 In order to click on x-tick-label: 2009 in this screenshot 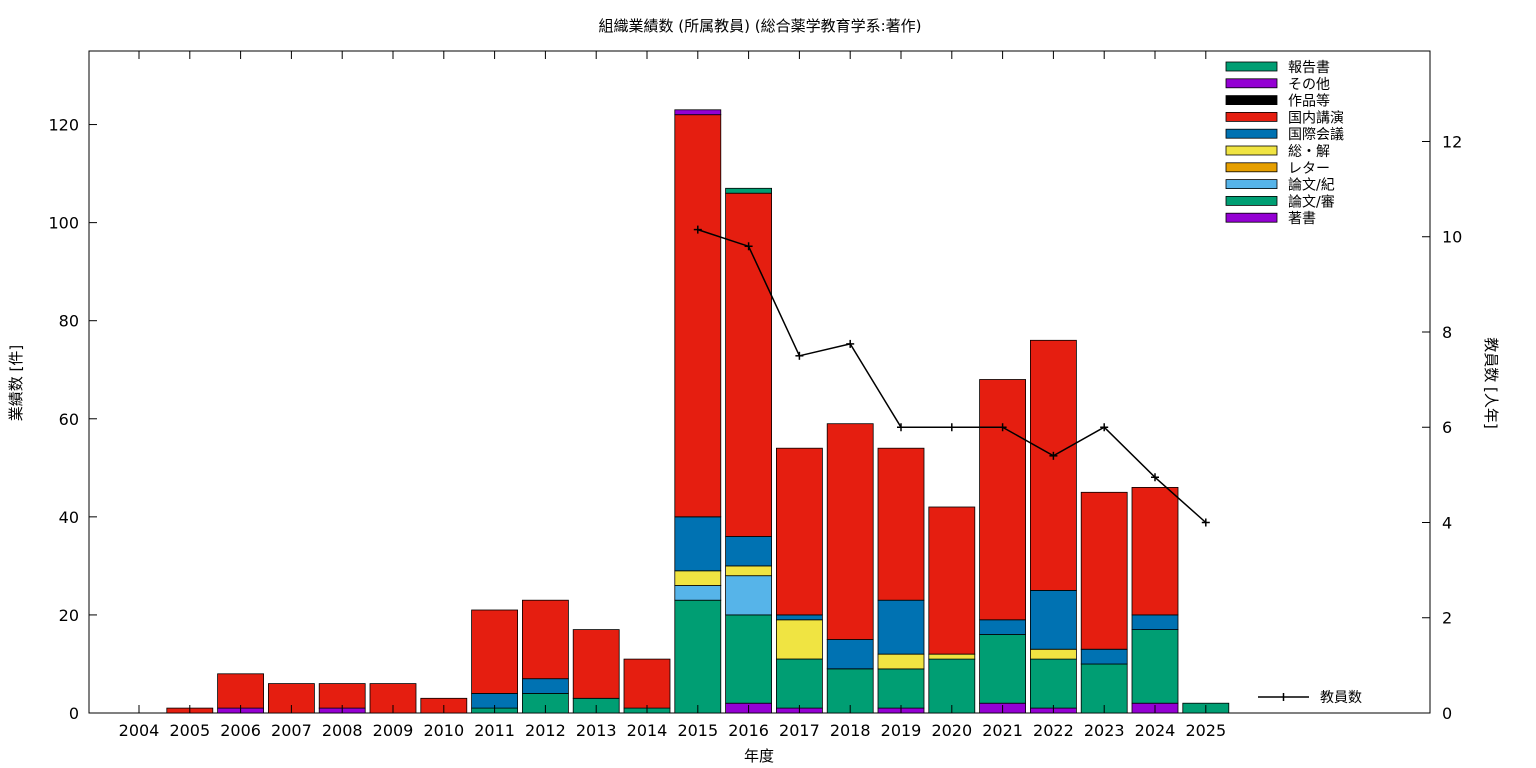, I will do `click(393, 730)`.